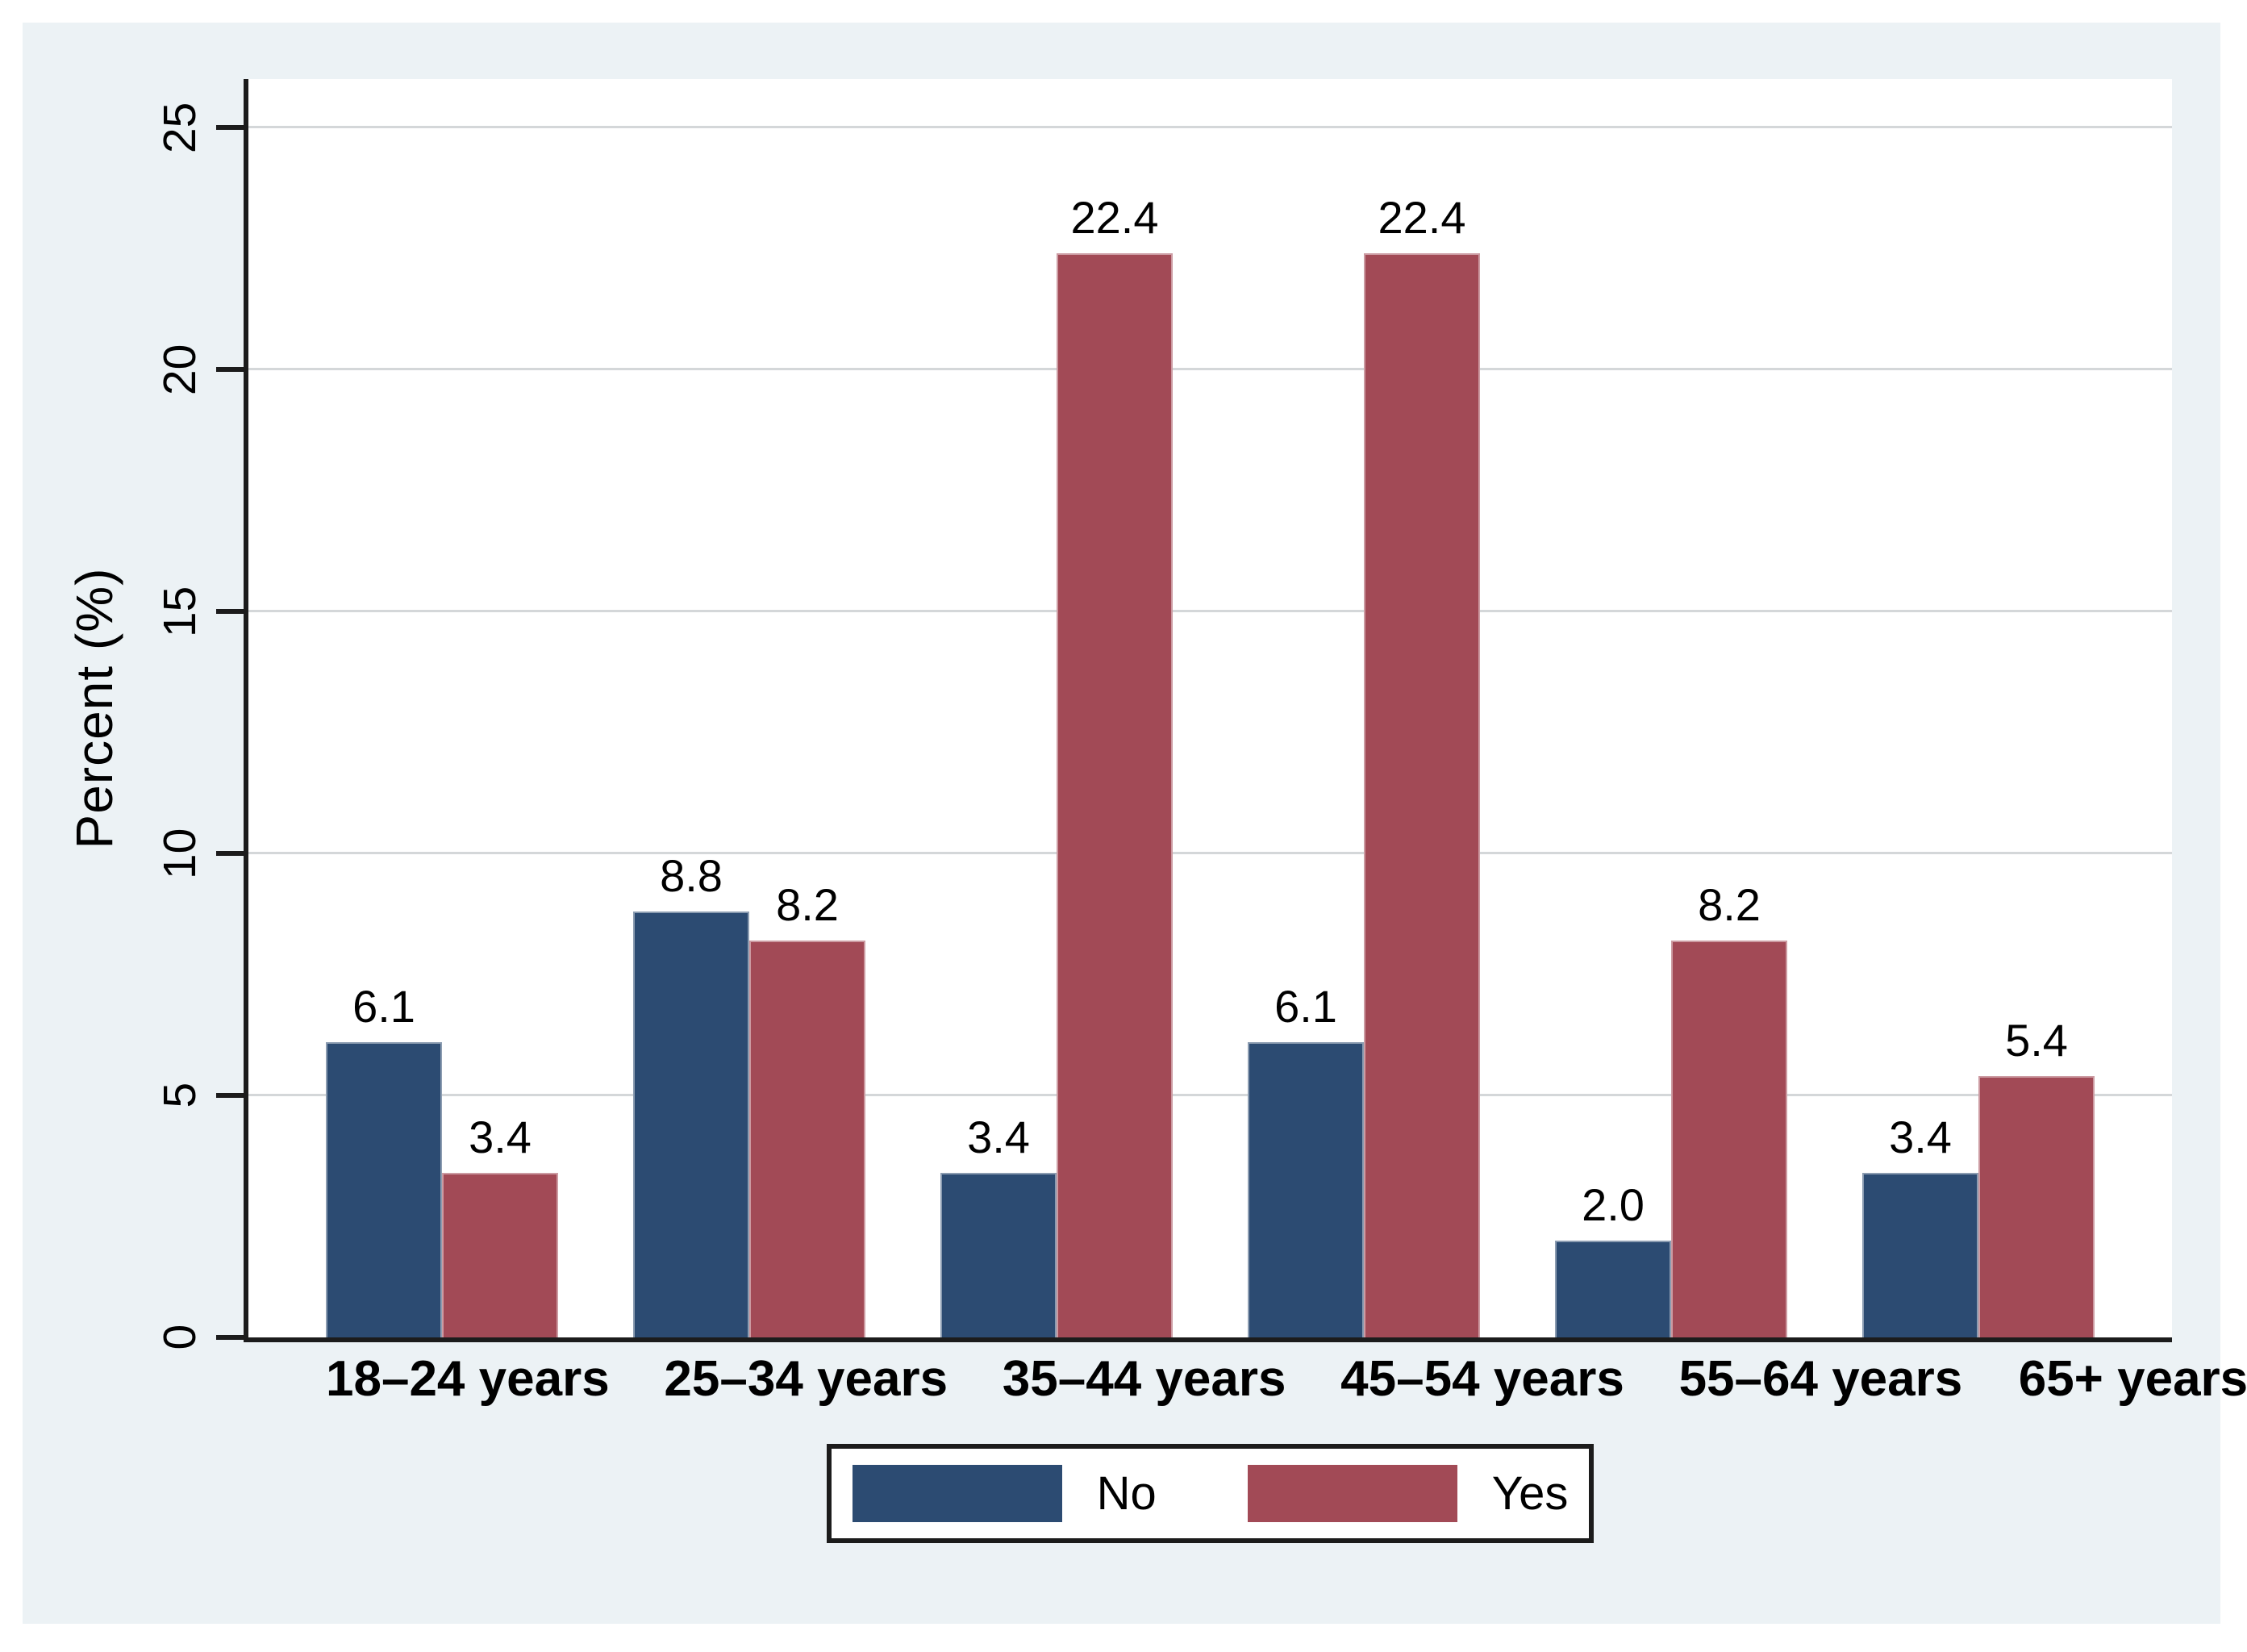 The width and height of the screenshot is (2247, 1652). I want to click on bar-group: 6.1 3.4, so click(442, 1160).